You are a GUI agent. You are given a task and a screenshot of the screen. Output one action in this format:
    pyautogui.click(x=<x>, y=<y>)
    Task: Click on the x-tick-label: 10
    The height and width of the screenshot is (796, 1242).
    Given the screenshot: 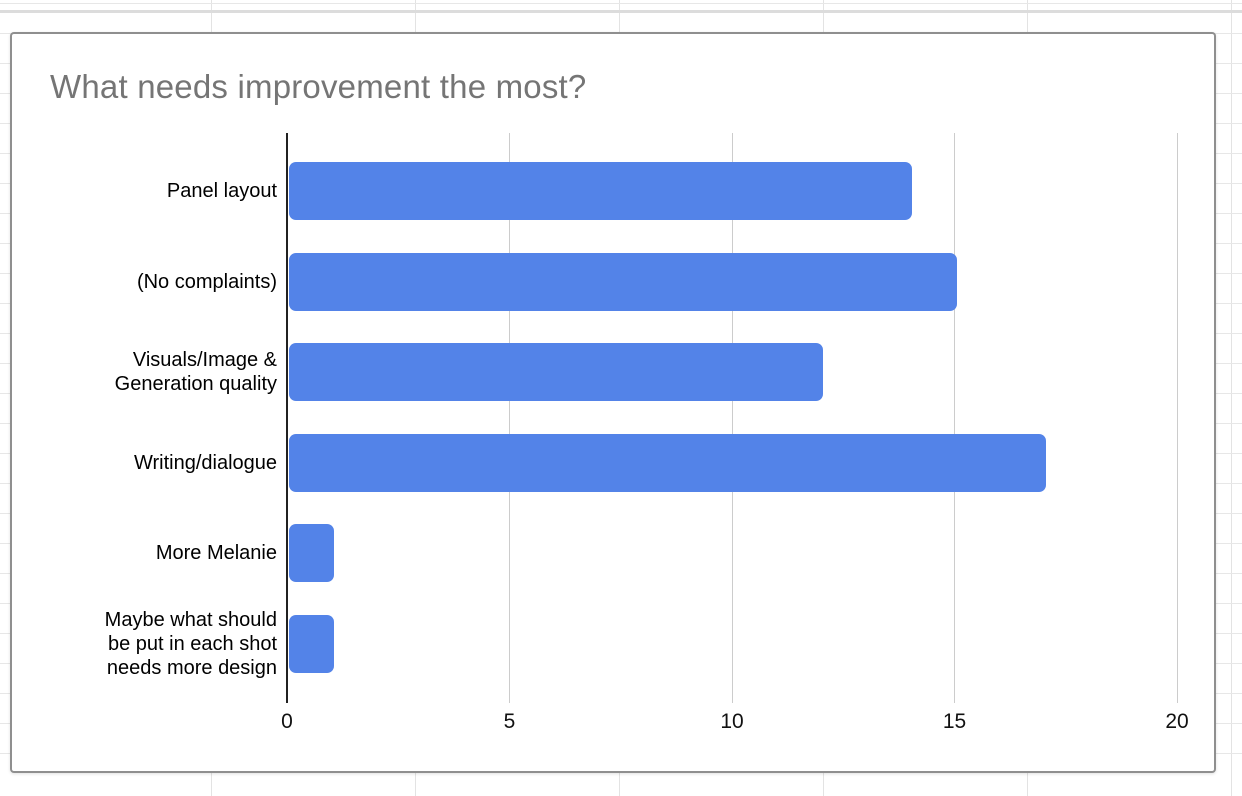 What is the action you would take?
    pyautogui.click(x=732, y=721)
    